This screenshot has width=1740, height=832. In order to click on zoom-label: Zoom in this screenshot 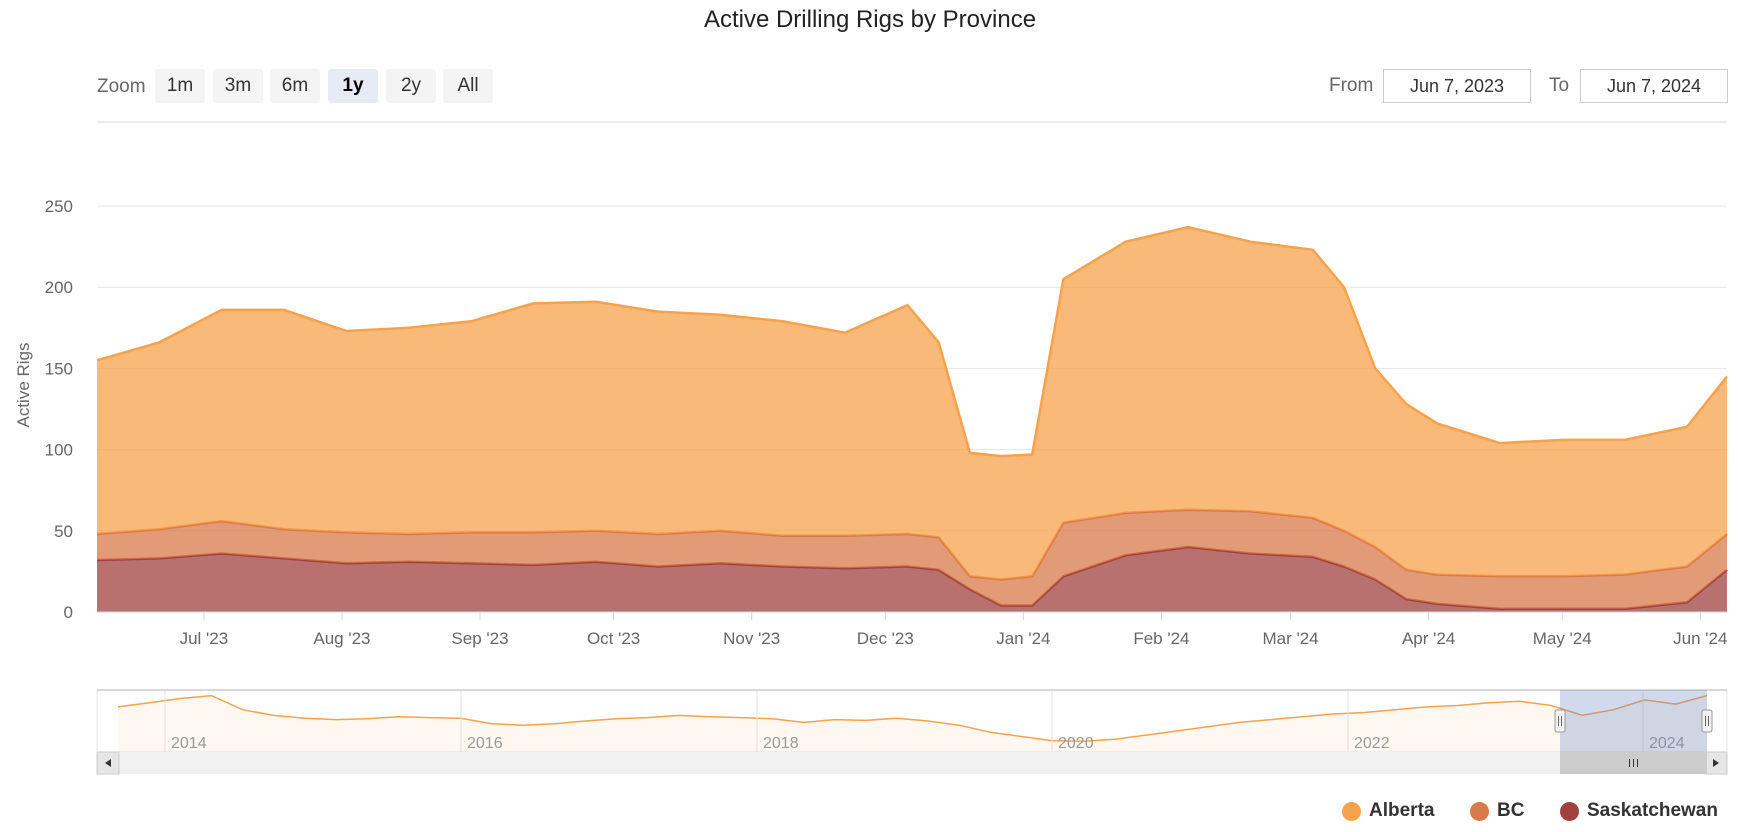, I will do `click(121, 86)`.